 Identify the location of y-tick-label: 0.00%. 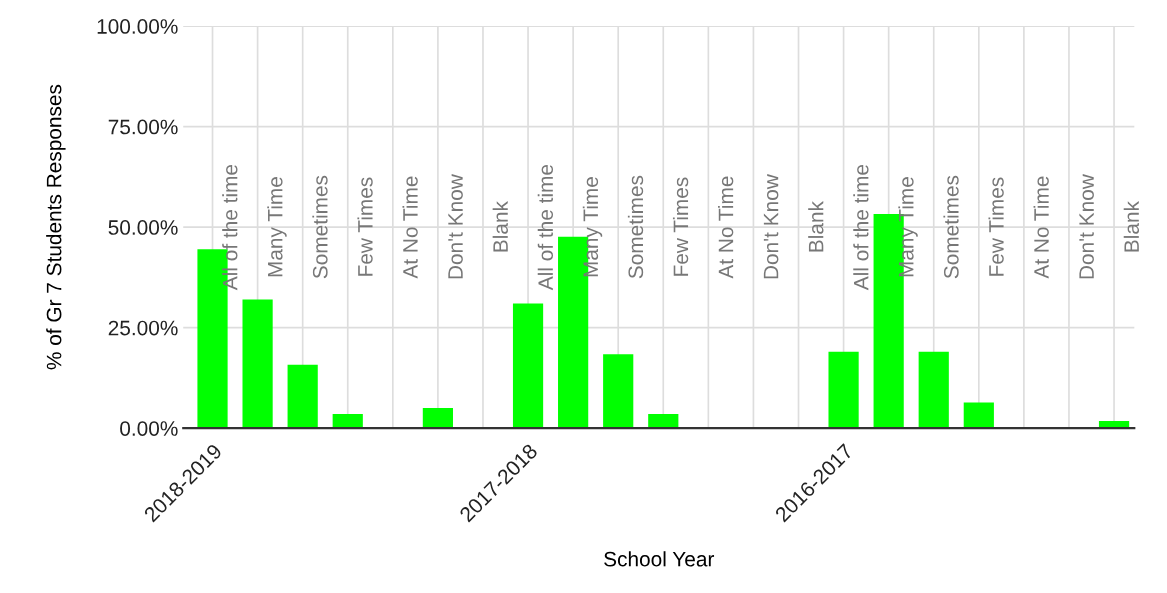
(149, 428).